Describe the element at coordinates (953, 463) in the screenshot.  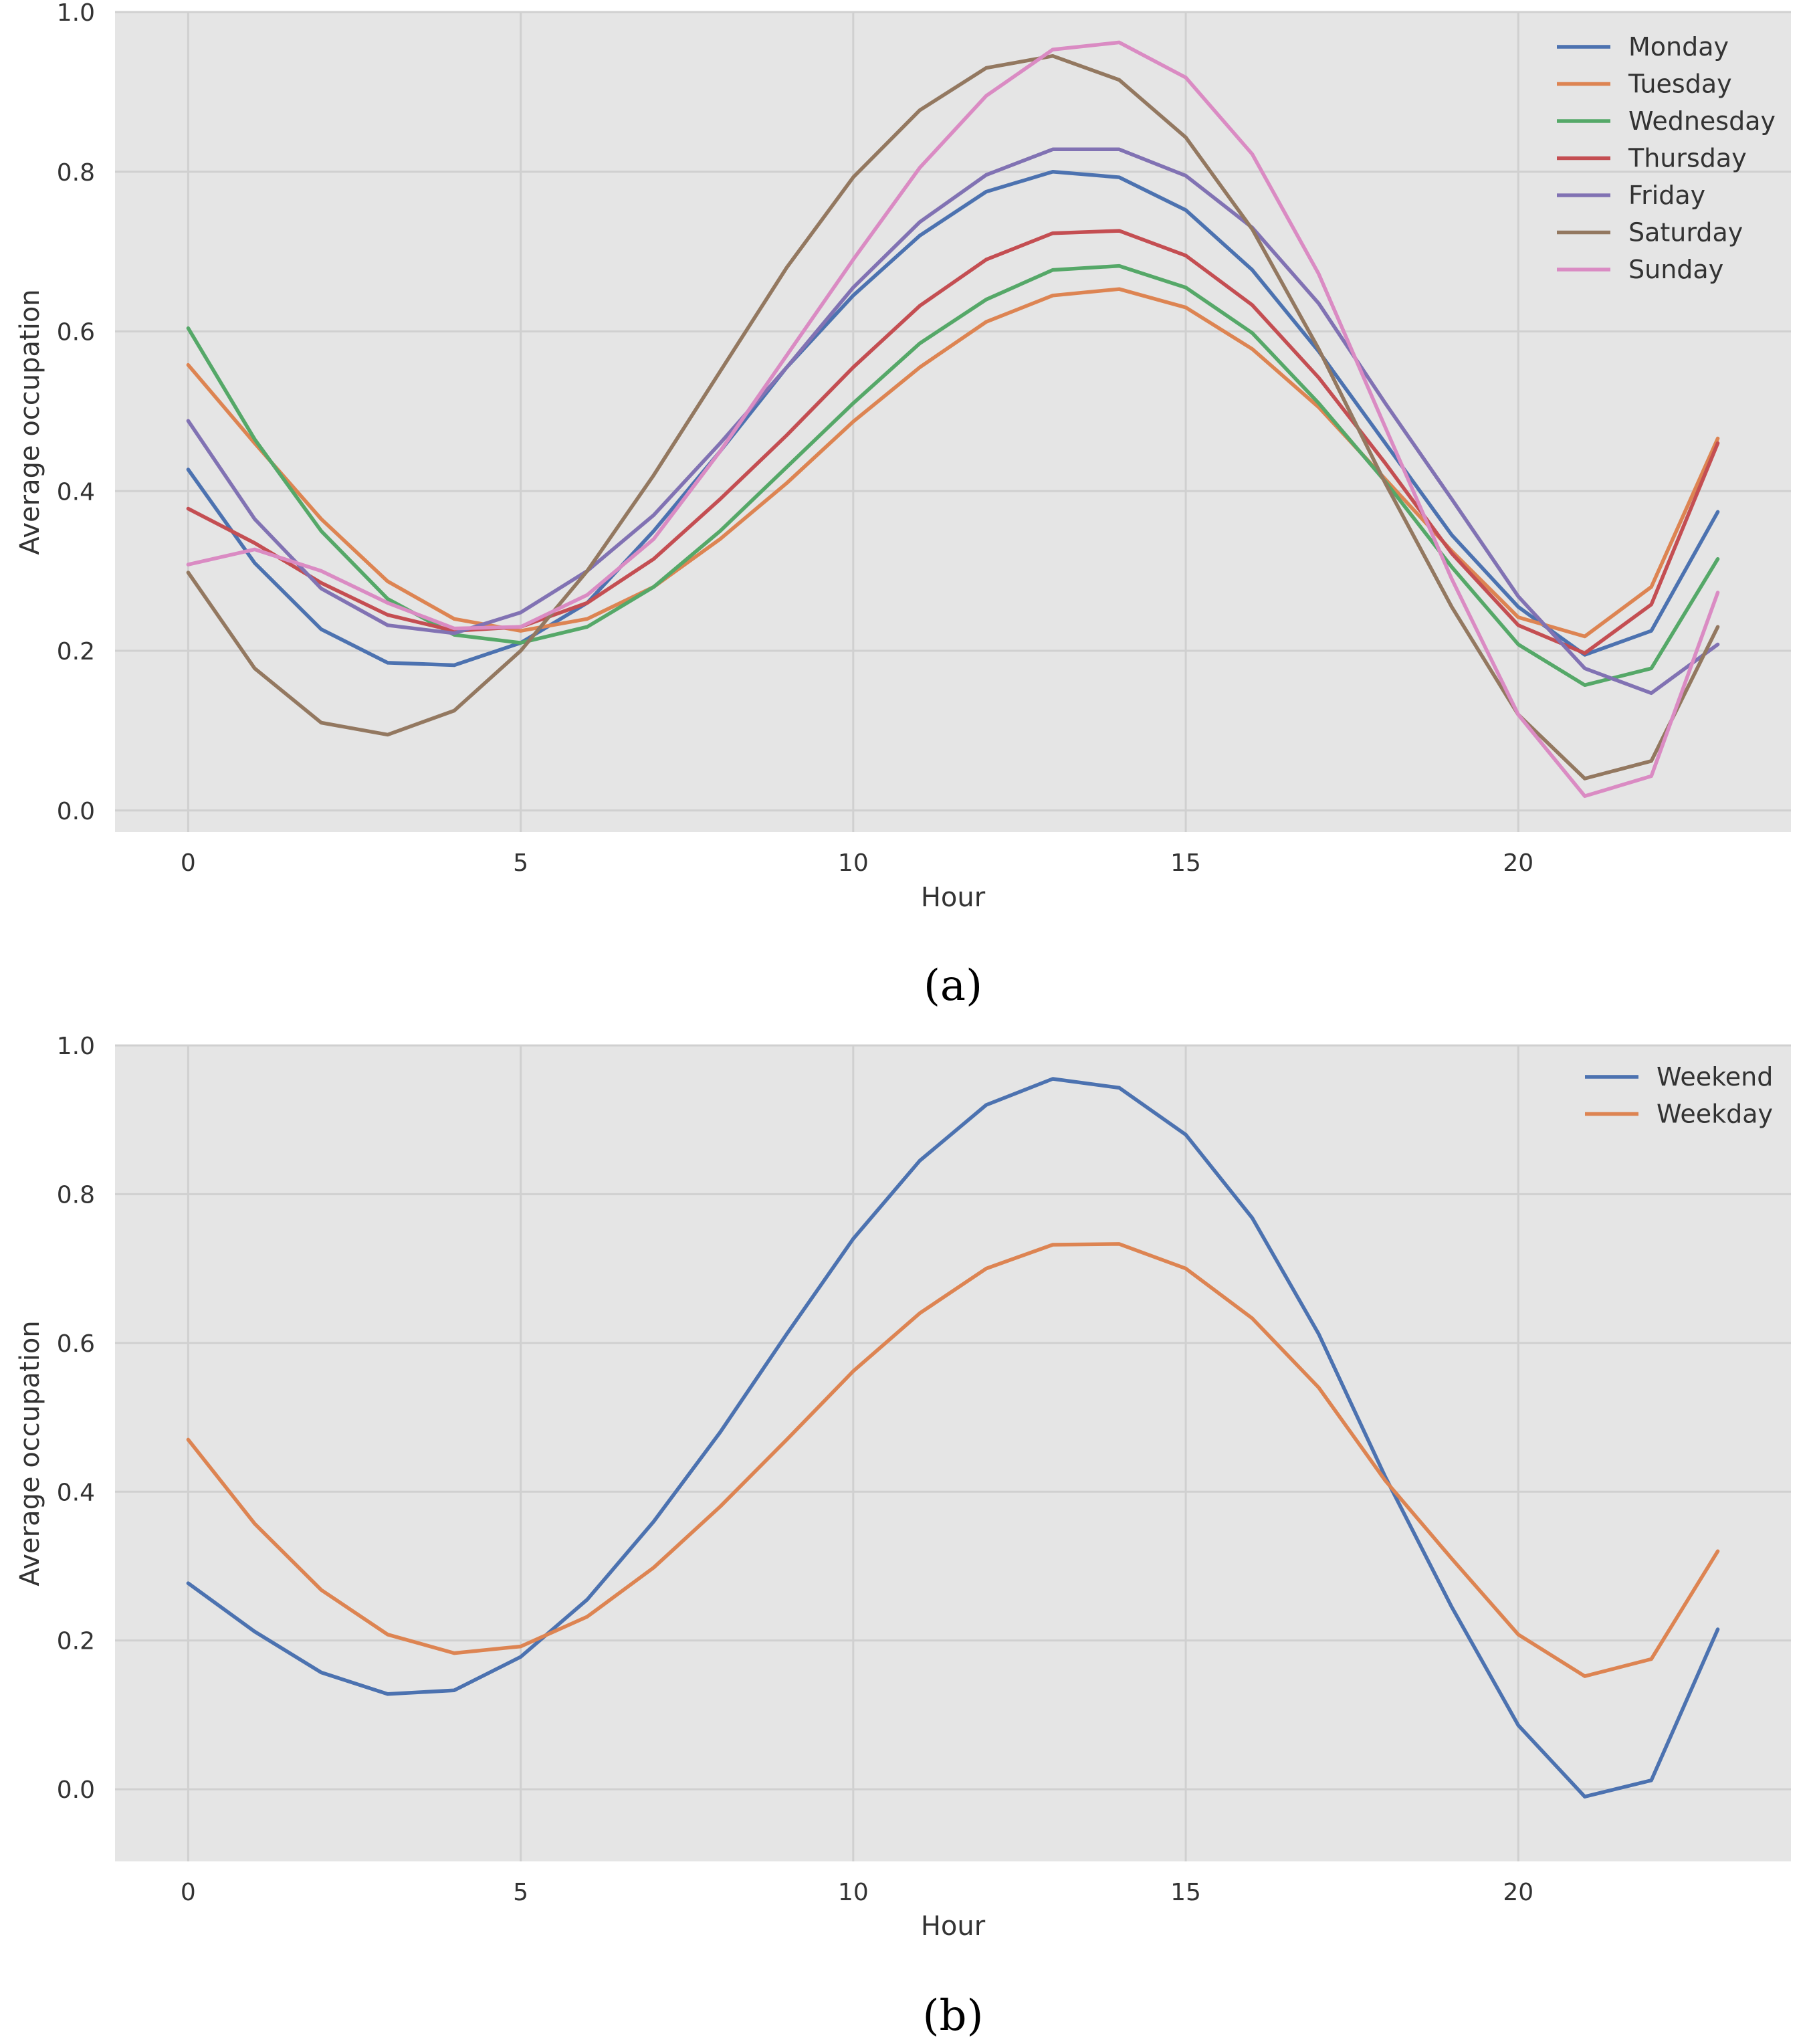
I see `series-line-tuesday` at that location.